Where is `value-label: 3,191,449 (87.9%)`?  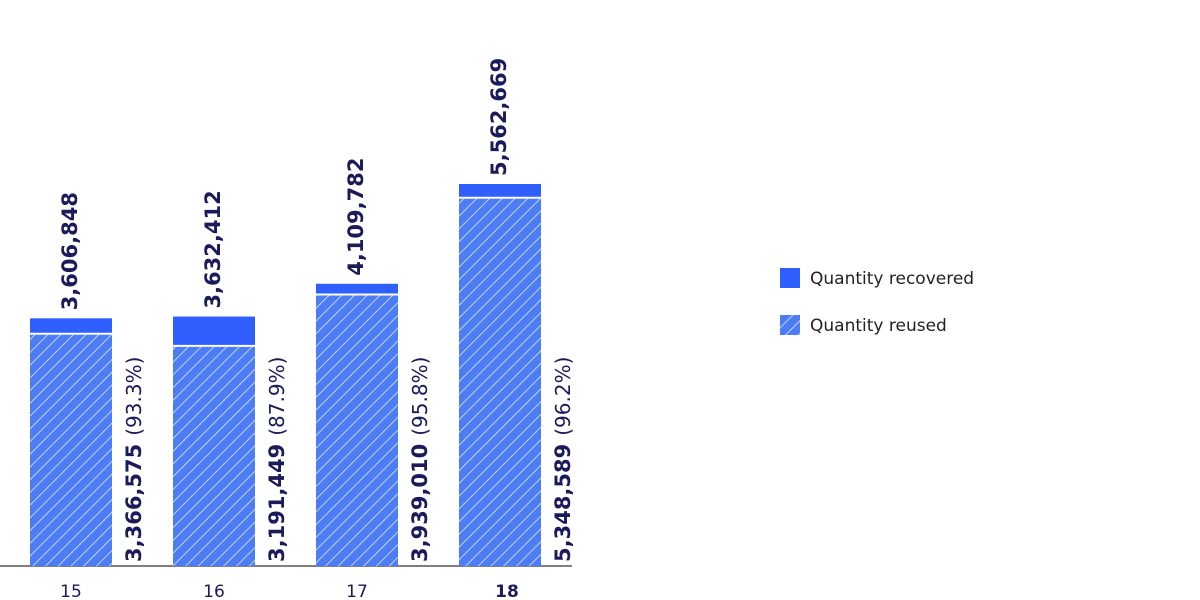
value-label: 3,191,449 (87.9%) is located at coordinates (277, 459).